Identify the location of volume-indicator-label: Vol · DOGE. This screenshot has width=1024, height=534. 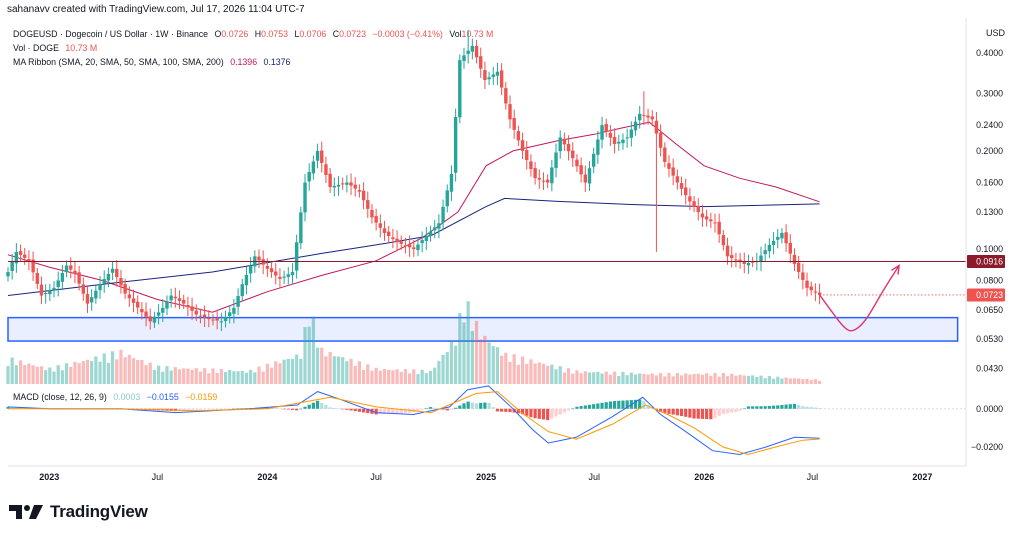
(36, 48).